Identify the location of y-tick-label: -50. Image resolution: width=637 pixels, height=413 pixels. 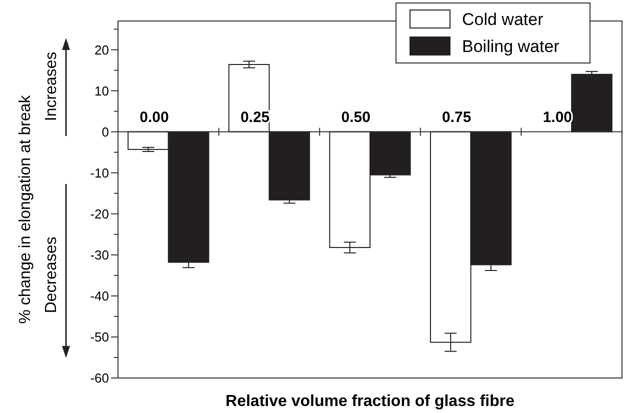
(99, 337).